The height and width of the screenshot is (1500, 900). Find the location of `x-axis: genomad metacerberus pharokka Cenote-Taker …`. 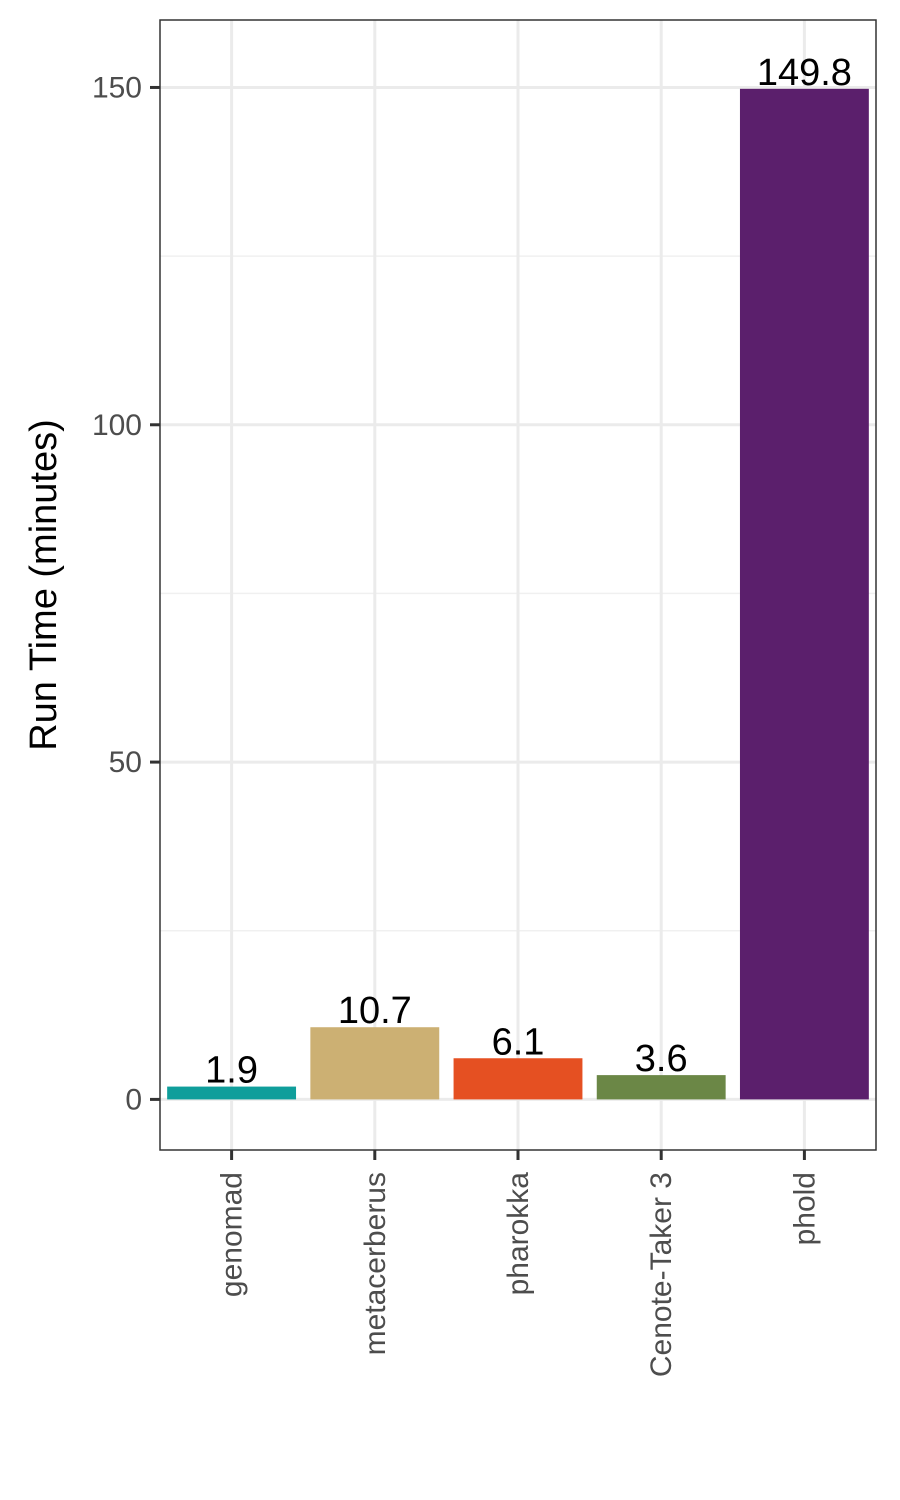

x-axis: genomad metacerberus pharokka Cenote-Taker … is located at coordinates (518, 1263).